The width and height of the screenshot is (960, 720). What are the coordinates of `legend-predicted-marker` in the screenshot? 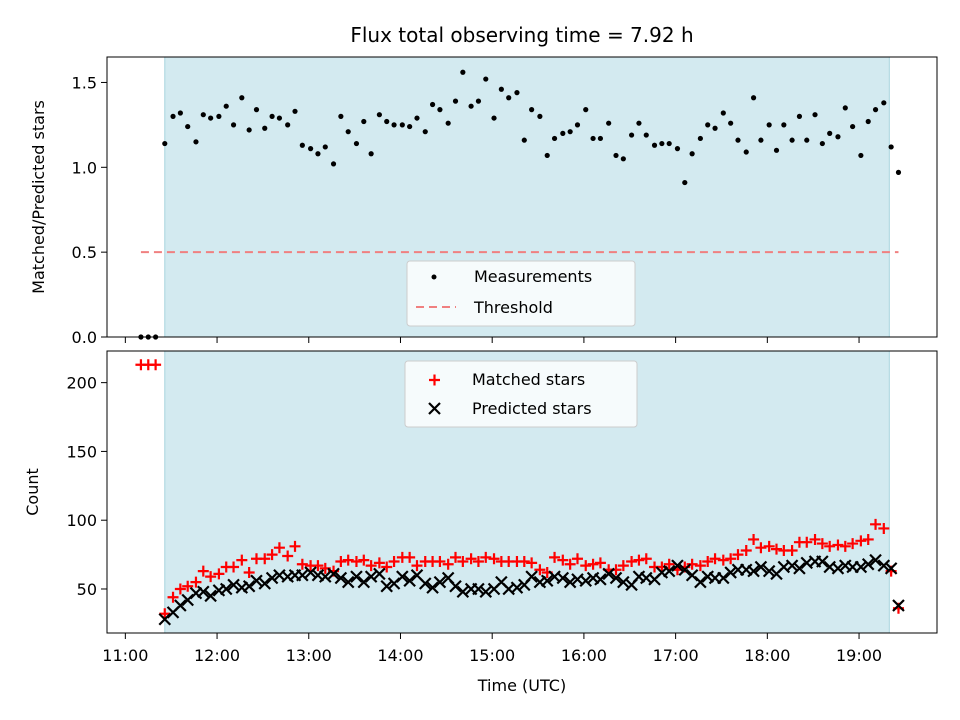 It's located at (434, 408).